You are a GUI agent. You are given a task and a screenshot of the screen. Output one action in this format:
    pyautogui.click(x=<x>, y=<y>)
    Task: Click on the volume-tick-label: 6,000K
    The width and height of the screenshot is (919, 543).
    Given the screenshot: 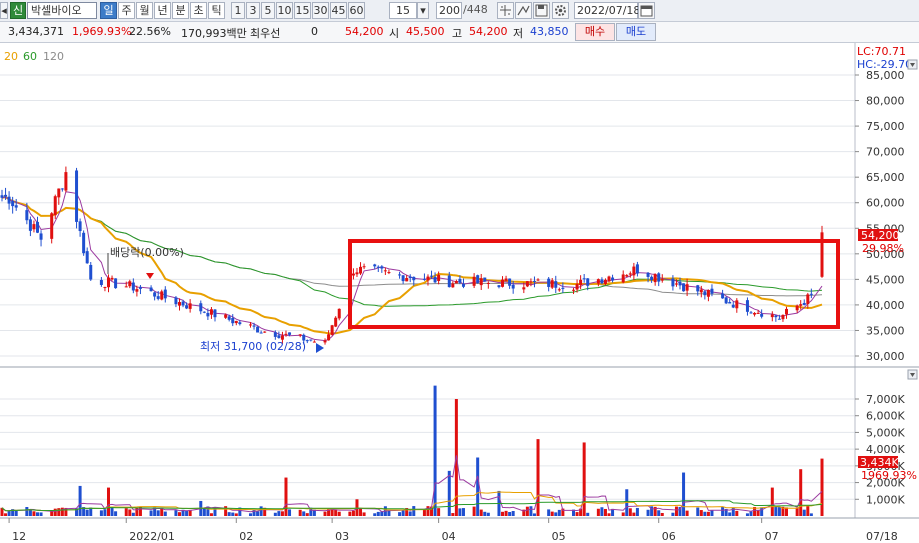 What is the action you would take?
    pyautogui.click(x=885, y=416)
    